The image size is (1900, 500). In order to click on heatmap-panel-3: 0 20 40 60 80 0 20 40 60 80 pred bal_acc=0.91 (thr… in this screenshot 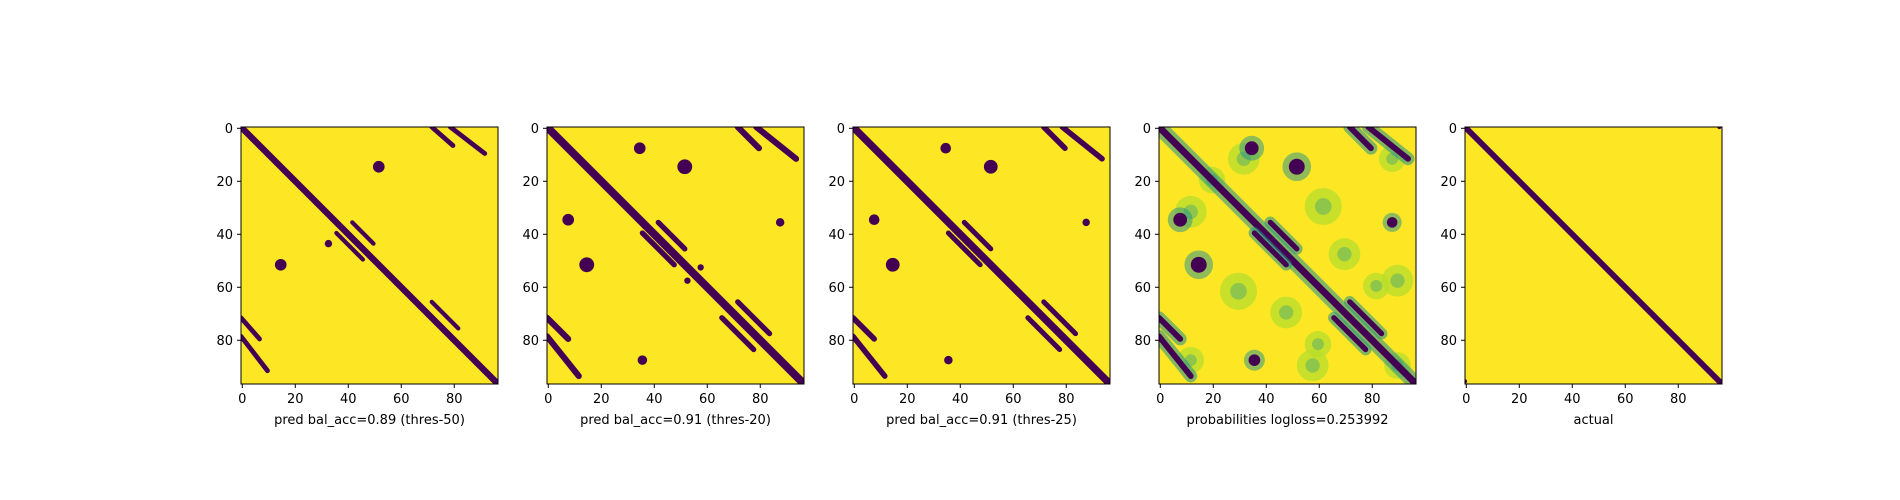, I will do `click(969, 275)`.